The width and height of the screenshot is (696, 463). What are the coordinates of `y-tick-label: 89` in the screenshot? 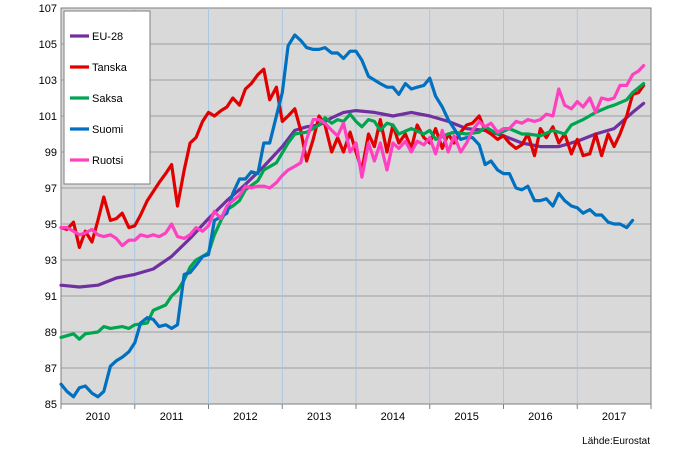 It's located at (51, 333).